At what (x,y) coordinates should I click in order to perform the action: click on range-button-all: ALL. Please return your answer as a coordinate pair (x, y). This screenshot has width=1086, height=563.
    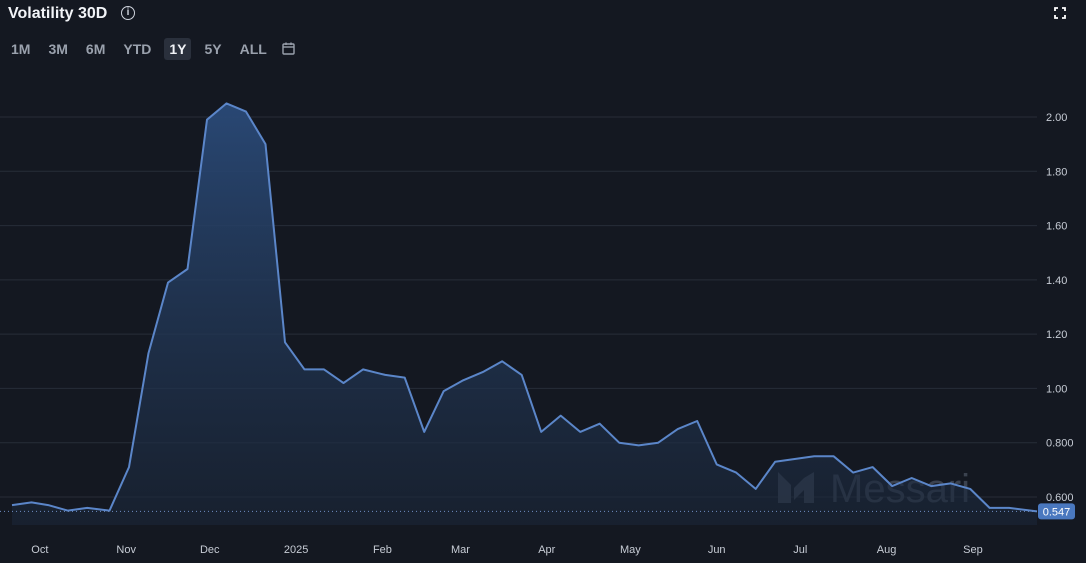
    Looking at the image, I should click on (253, 49).